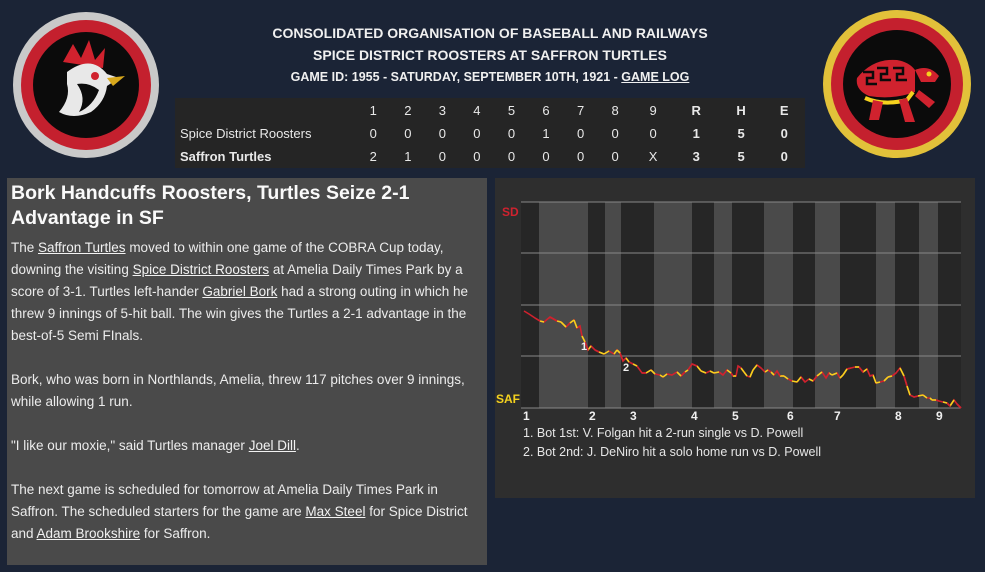  I want to click on inning-label: 6, so click(790, 416).